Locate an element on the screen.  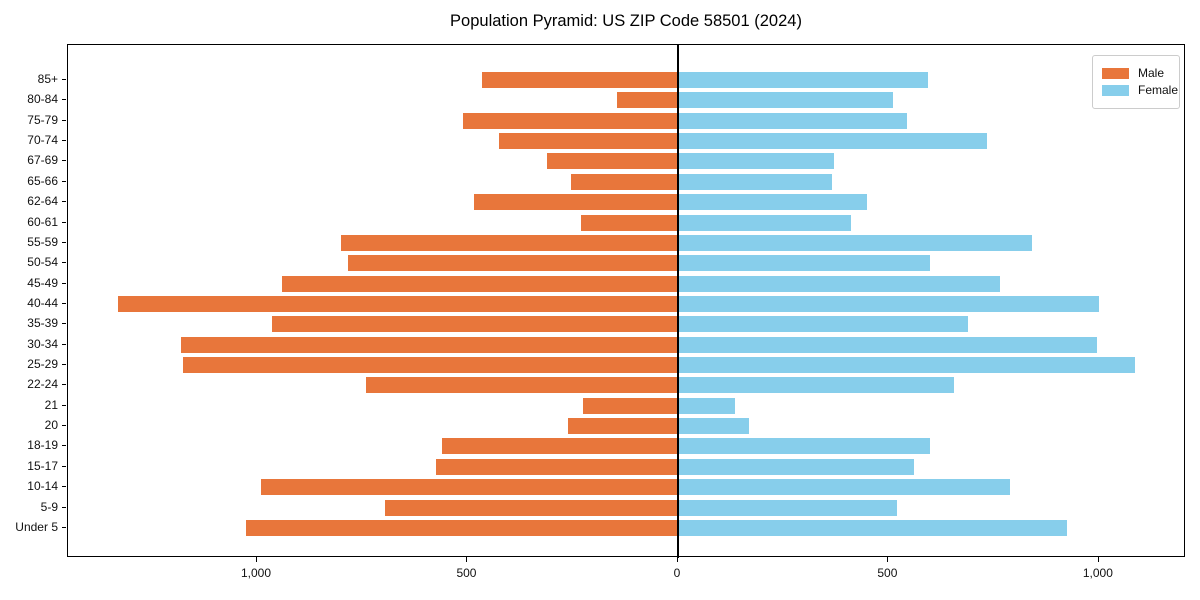
y-tick-label: 21 is located at coordinates (51, 404).